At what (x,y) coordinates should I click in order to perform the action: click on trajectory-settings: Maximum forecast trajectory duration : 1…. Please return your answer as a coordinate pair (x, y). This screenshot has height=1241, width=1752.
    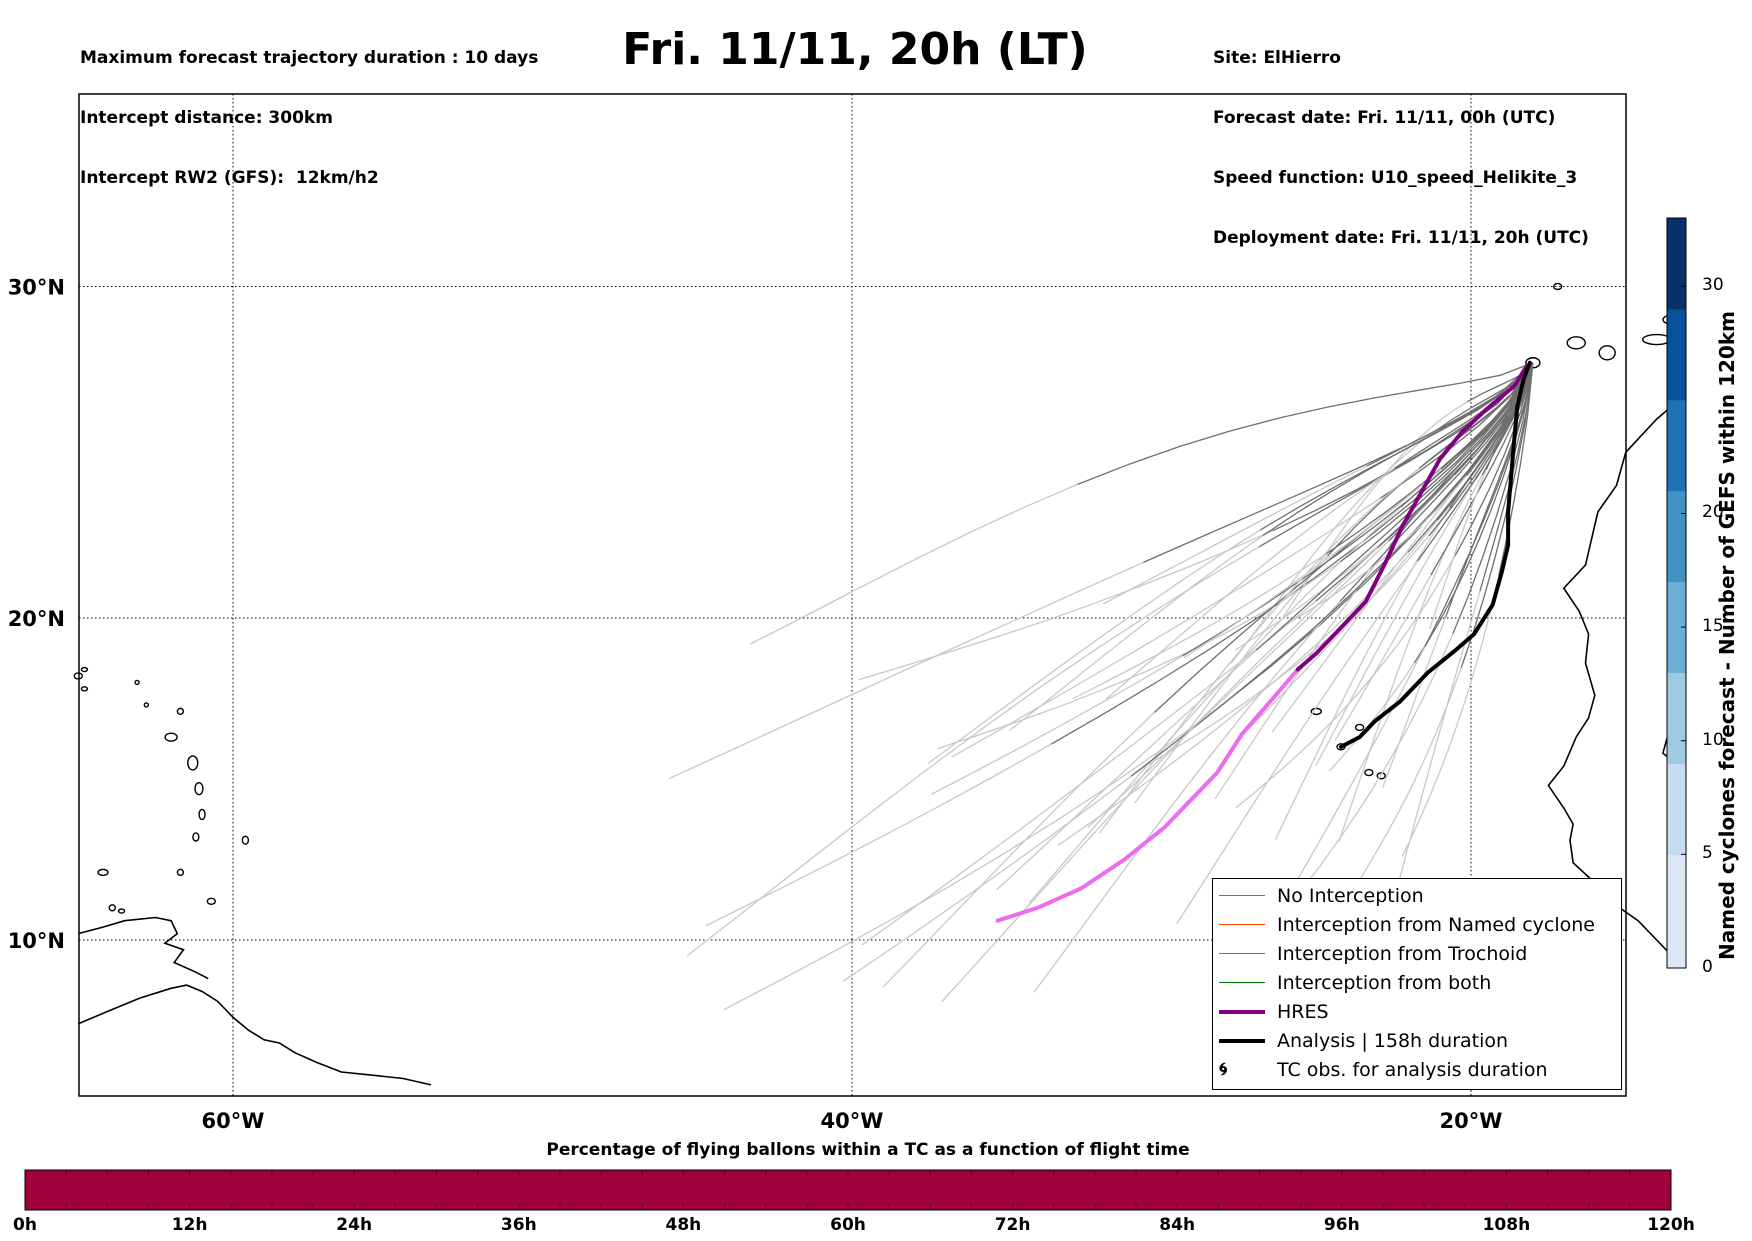
    Looking at the image, I should click on (309, 108).